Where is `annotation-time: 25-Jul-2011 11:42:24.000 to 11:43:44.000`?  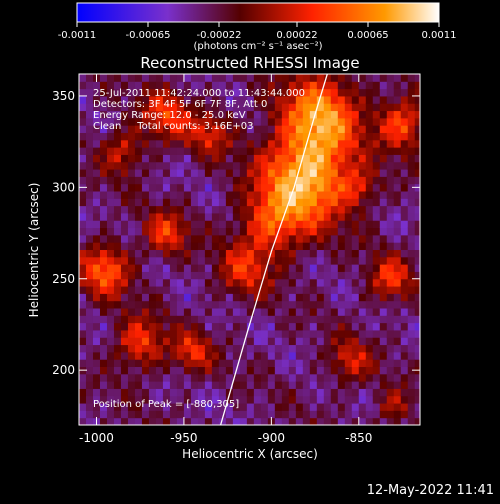 annotation-time: 25-Jul-2011 11:42:24.000 to 11:43:44.000 is located at coordinates (199, 93).